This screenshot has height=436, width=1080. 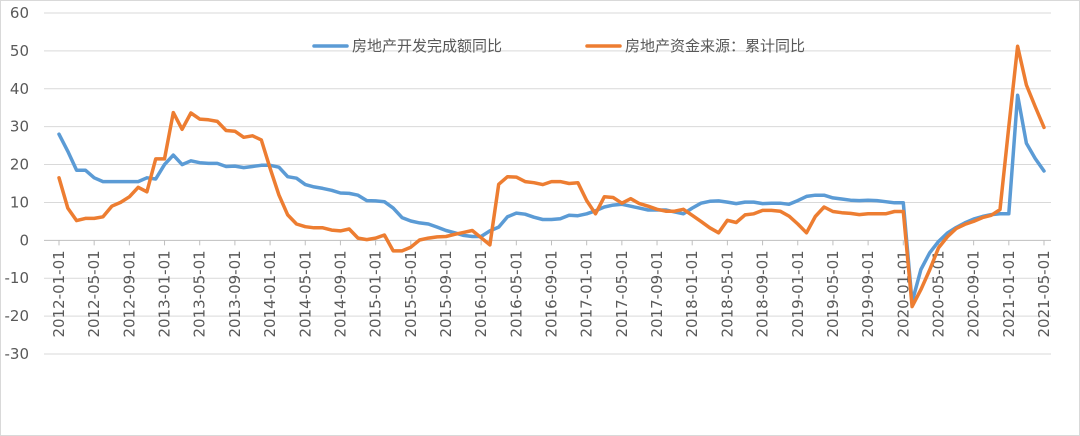 What do you see at coordinates (622, 293) in the screenshot?
I see `x-tick-label: 2017-05-01` at bounding box center [622, 293].